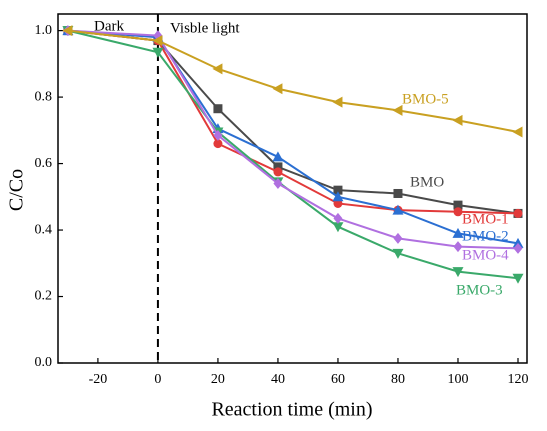 Image resolution: width=547 pixels, height=431 pixels. I want to click on y-axis-title: C/Co, so click(17, 190).